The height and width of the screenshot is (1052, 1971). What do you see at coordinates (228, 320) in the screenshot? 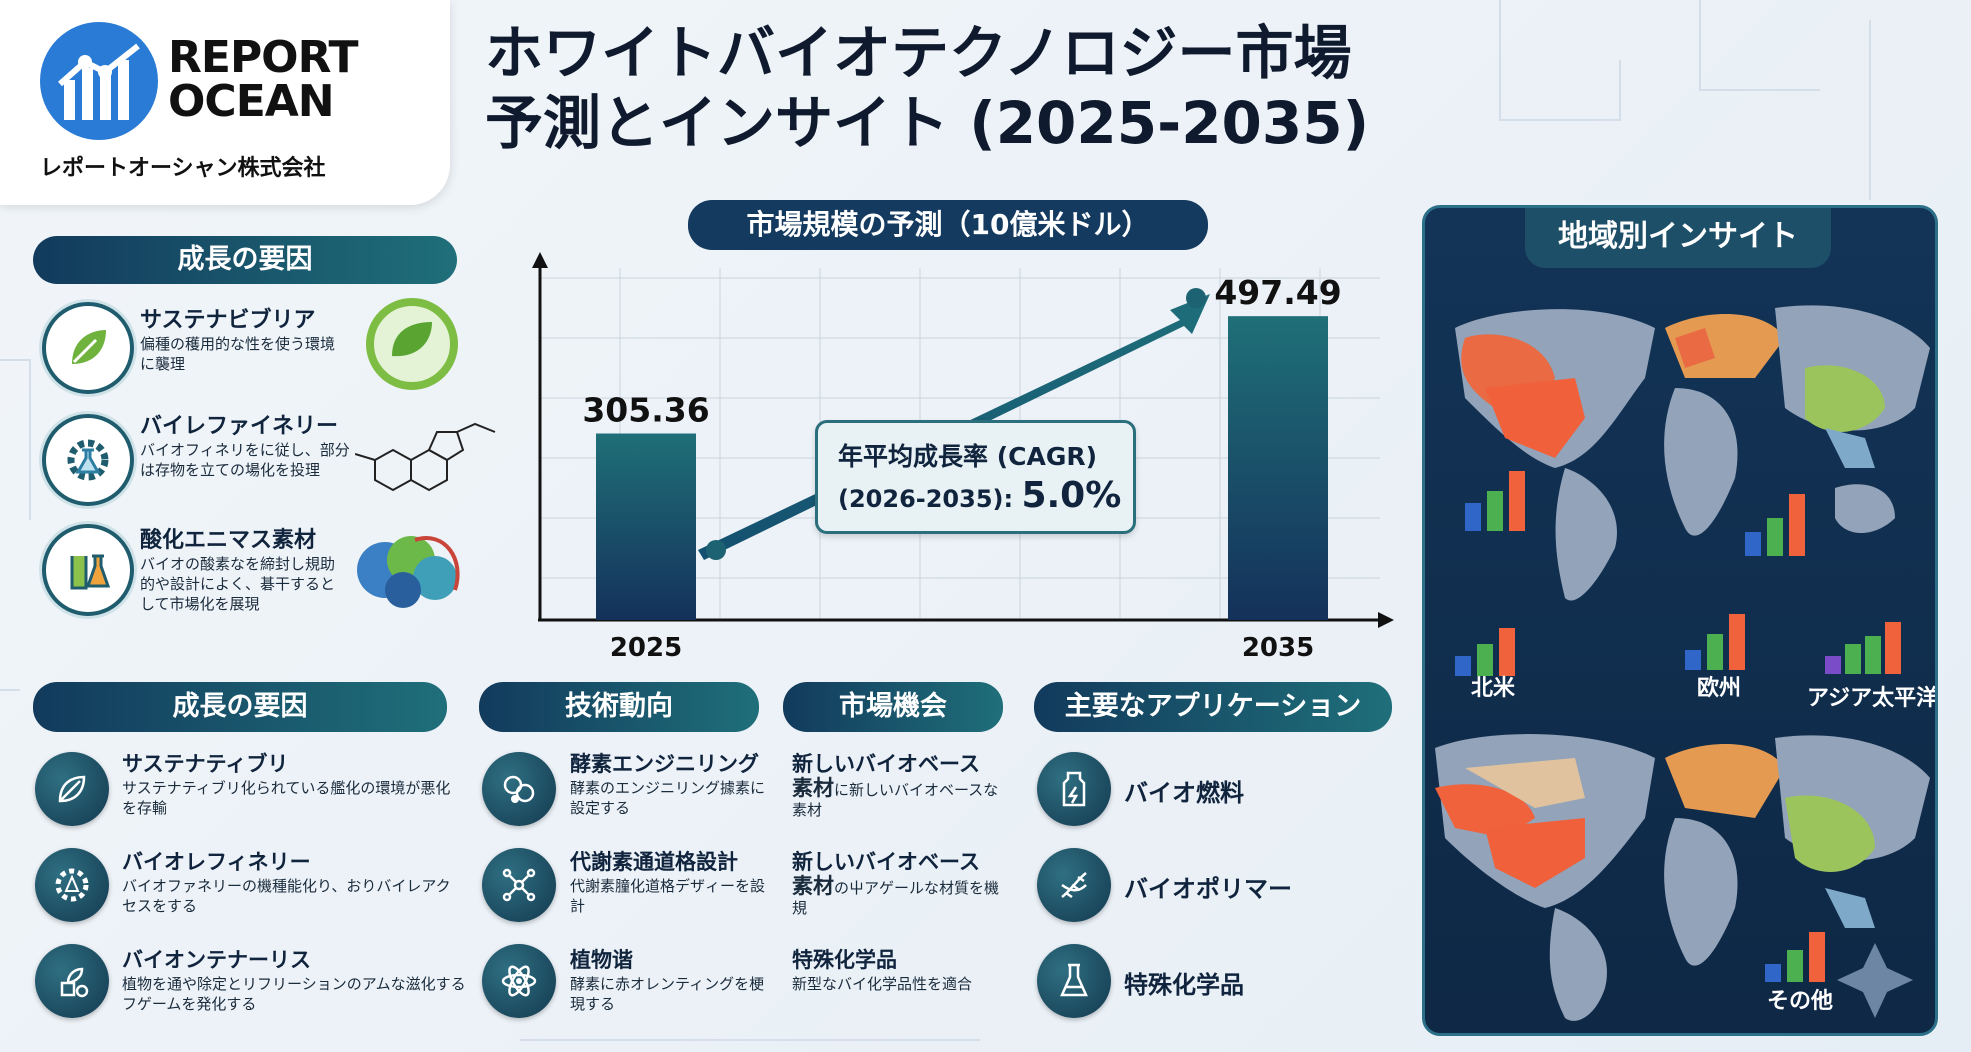
I see `top-driver-1-title: サステナビブリア` at bounding box center [228, 320].